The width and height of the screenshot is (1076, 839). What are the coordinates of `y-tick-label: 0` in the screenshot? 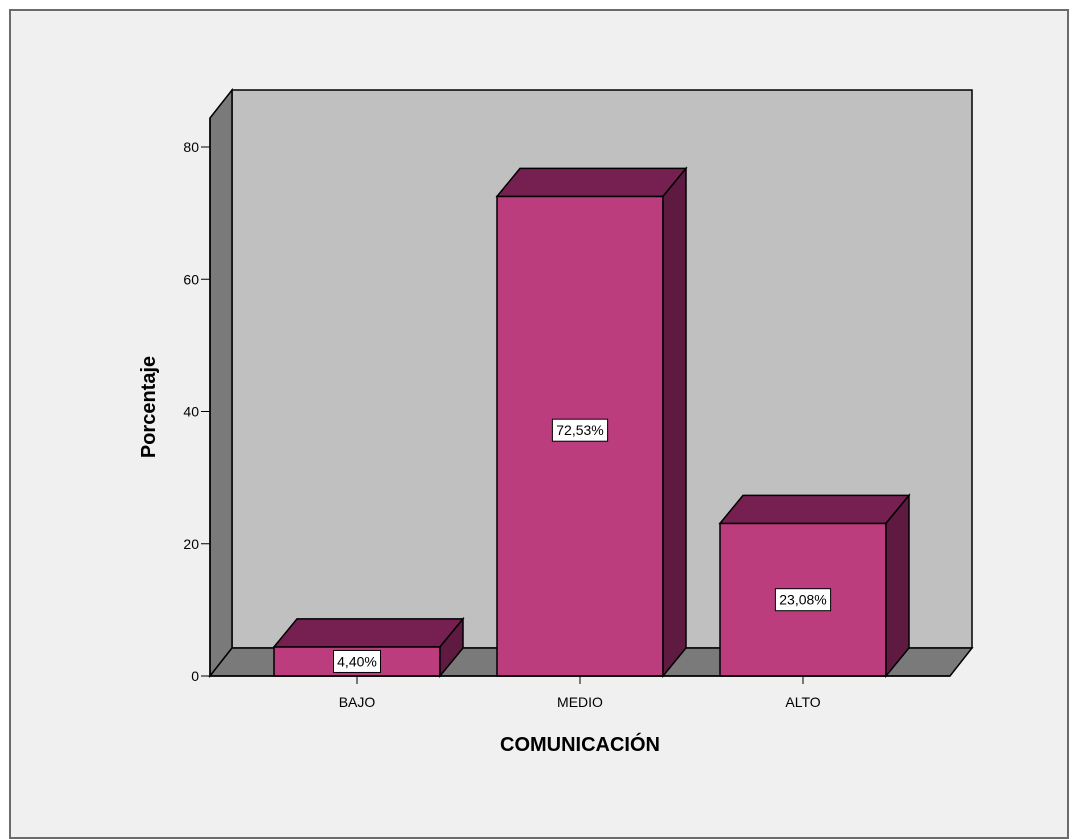 It's located at (195, 676).